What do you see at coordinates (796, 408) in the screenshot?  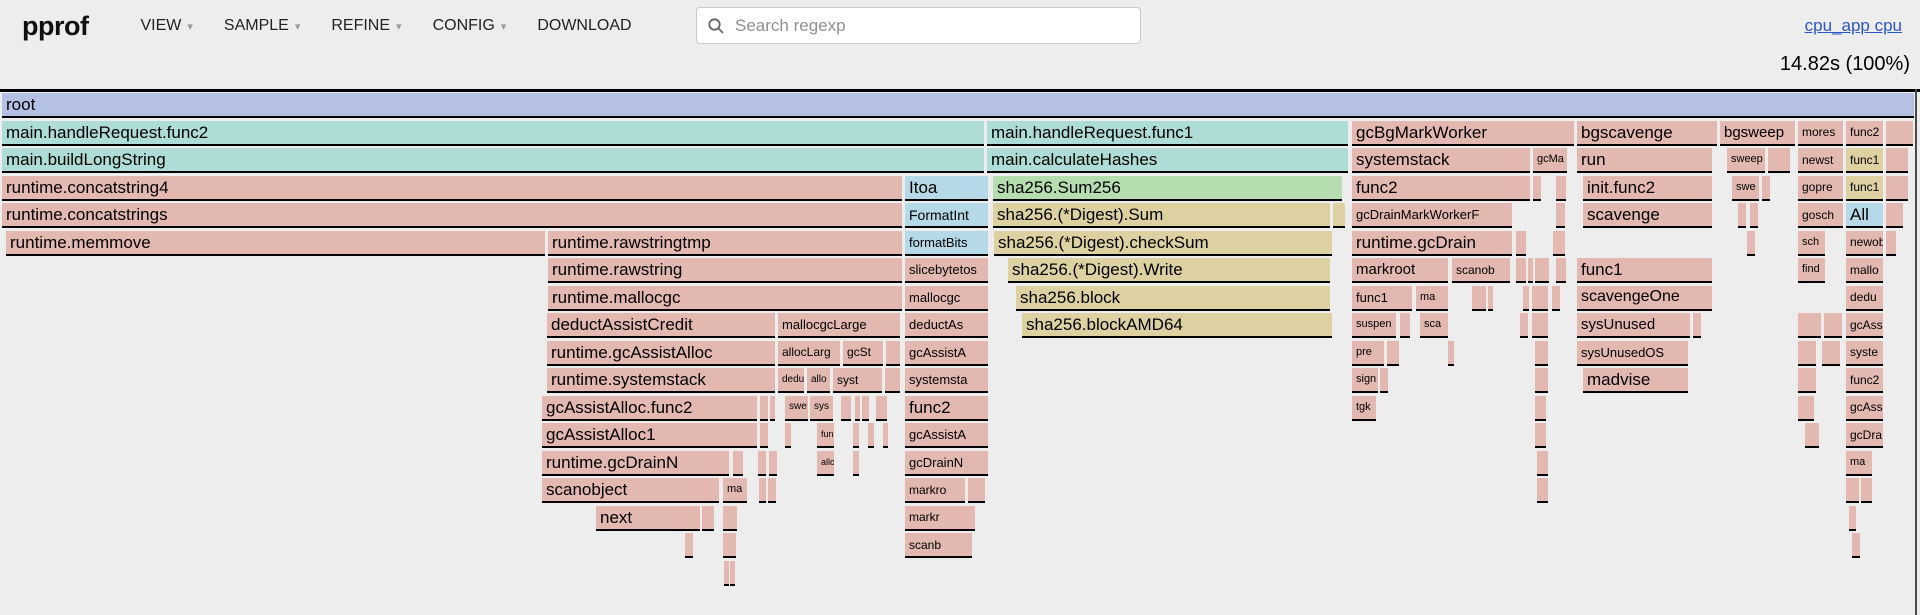 I see `flame-box-swe: swe` at bounding box center [796, 408].